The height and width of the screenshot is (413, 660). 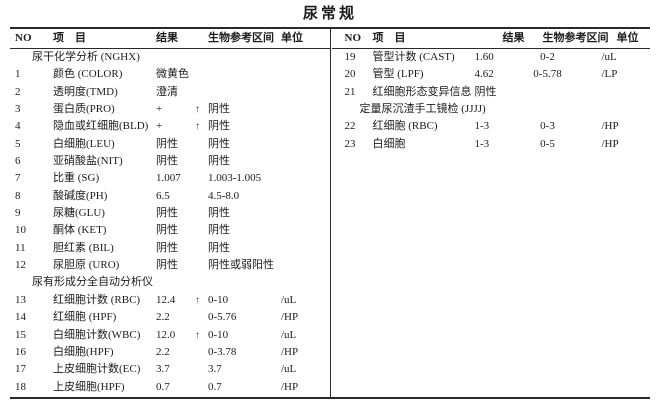 What do you see at coordinates (350, 143) in the screenshot?
I see `cell-no: 23` at bounding box center [350, 143].